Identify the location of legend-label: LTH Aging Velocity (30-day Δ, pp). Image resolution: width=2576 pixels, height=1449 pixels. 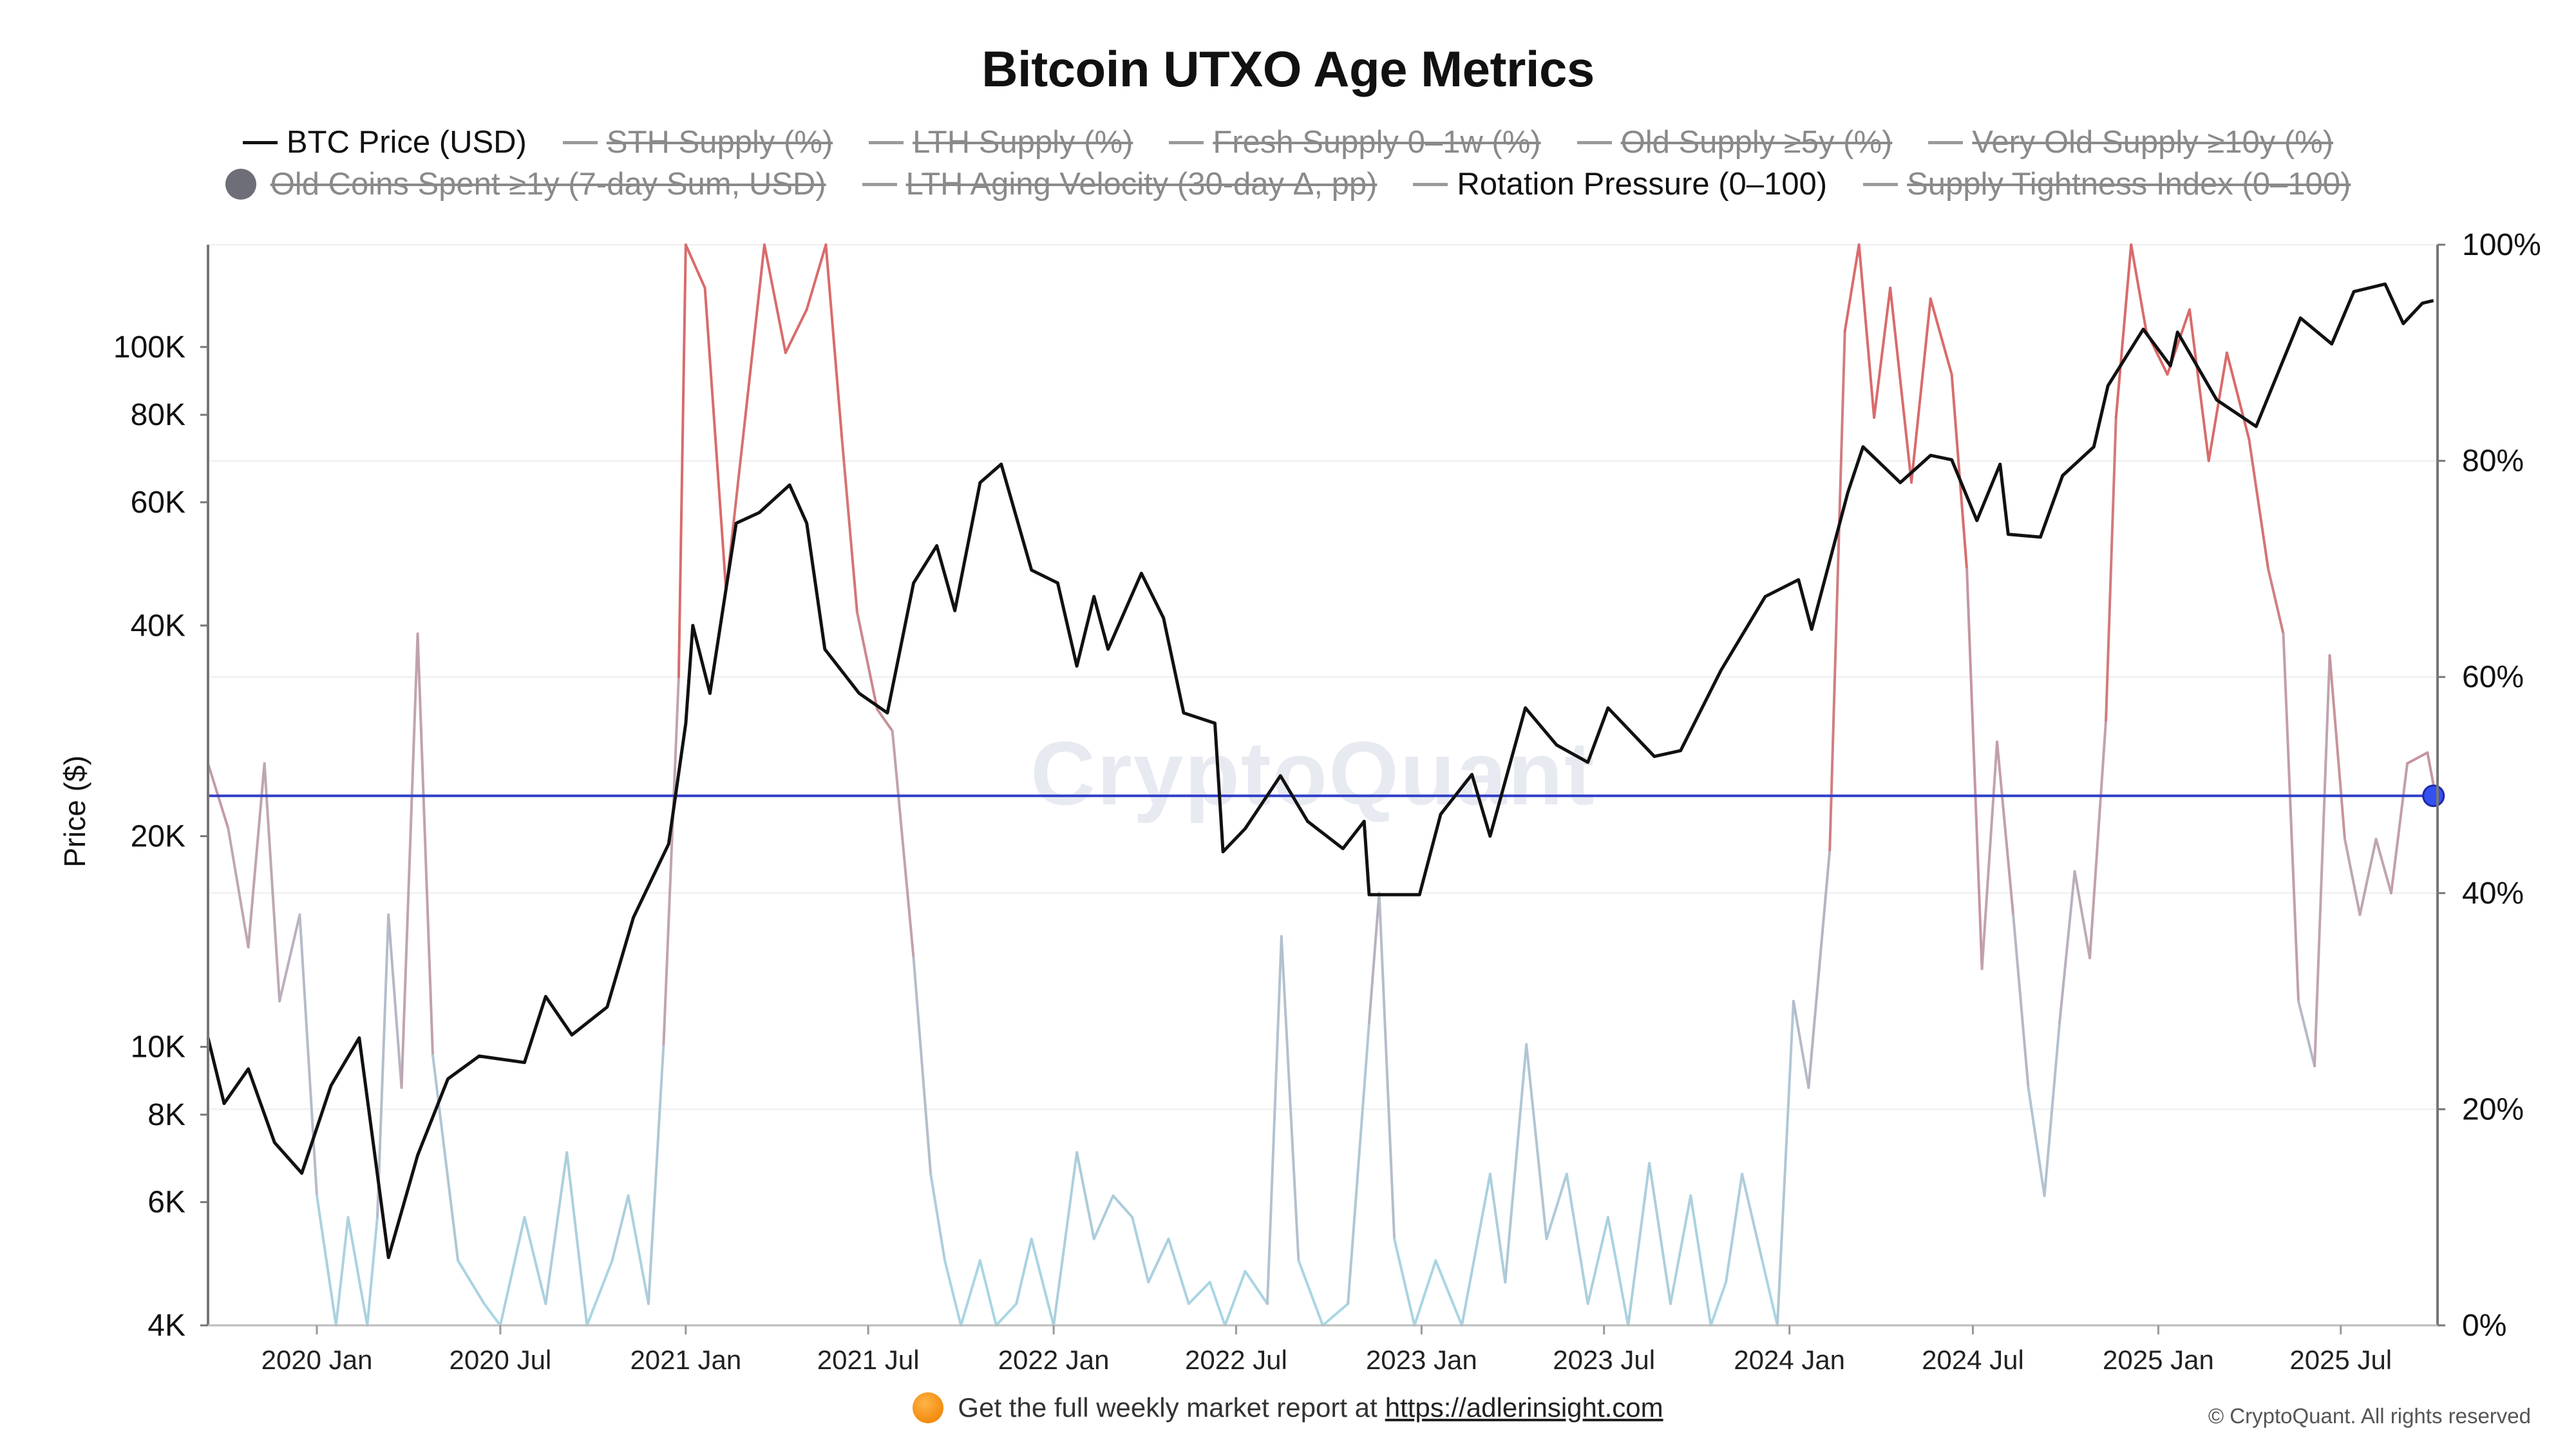
(1141, 184).